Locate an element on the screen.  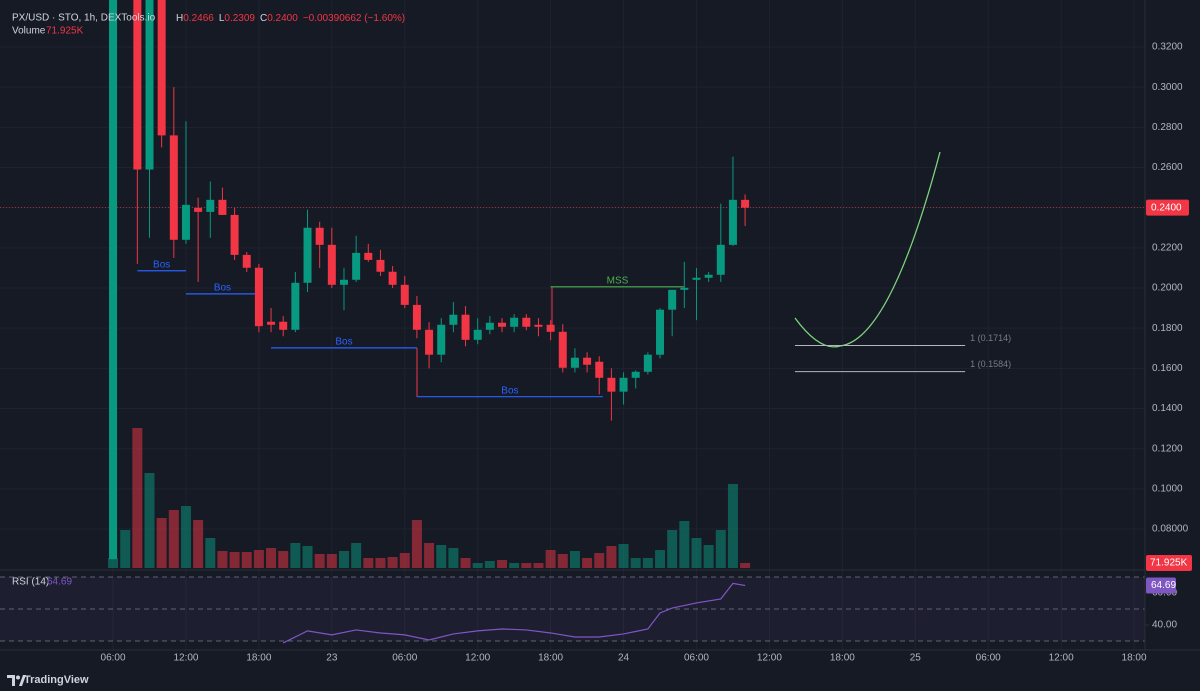
x-tick-label: 23 is located at coordinates (332, 658).